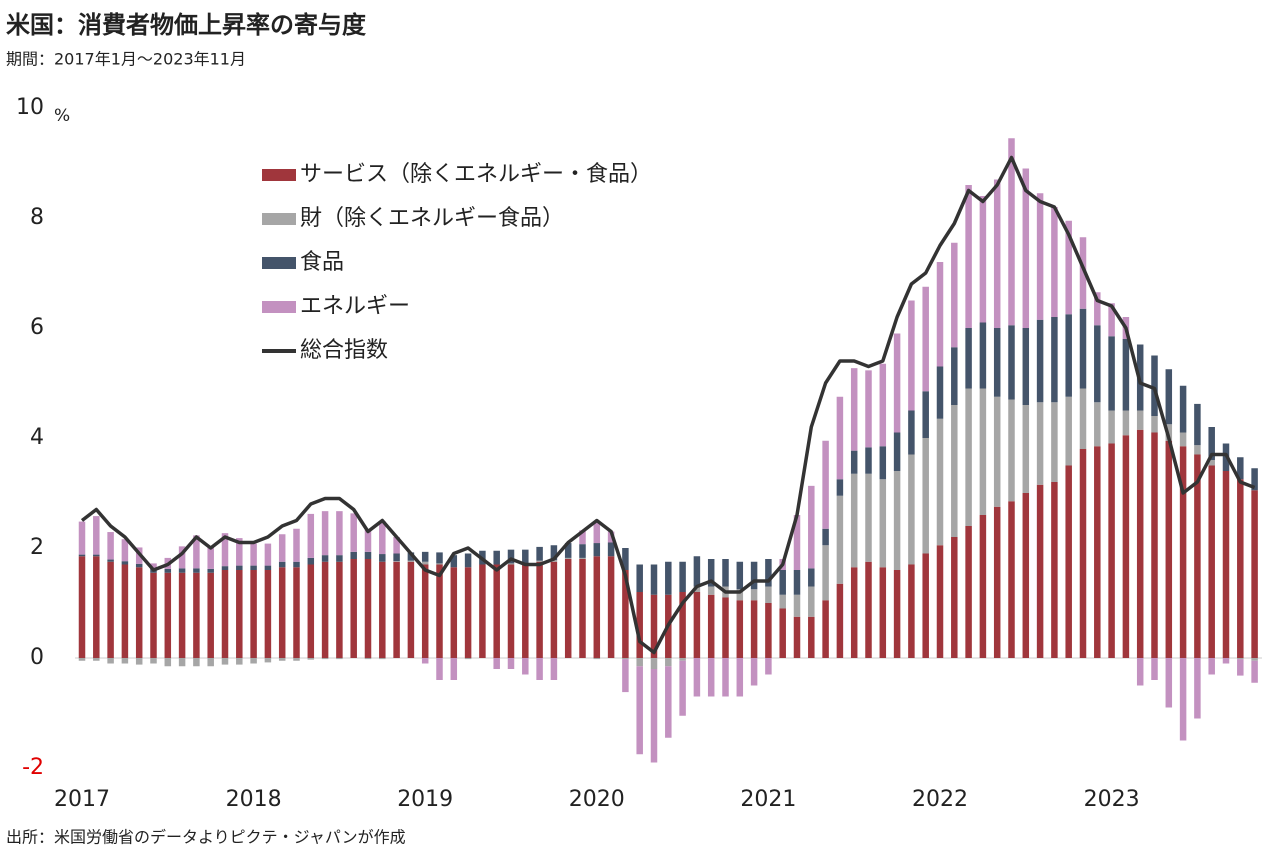 The width and height of the screenshot is (1280, 855). Describe the element at coordinates (126, 59) in the screenshot. I see `chart-subtitle: 期間：2017年1月～2023年11月` at that location.